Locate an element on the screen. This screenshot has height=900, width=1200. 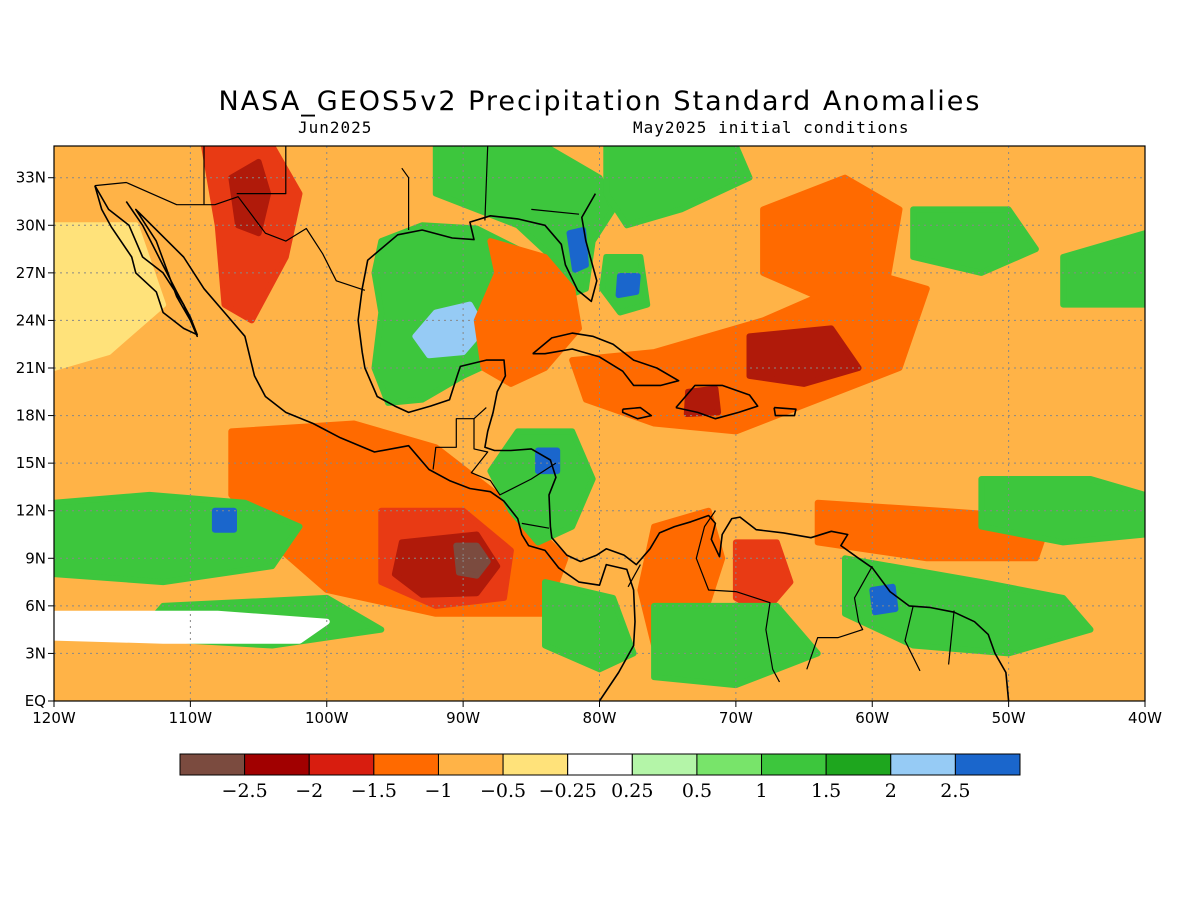
y-tick-label: 27N is located at coordinates (31, 273).